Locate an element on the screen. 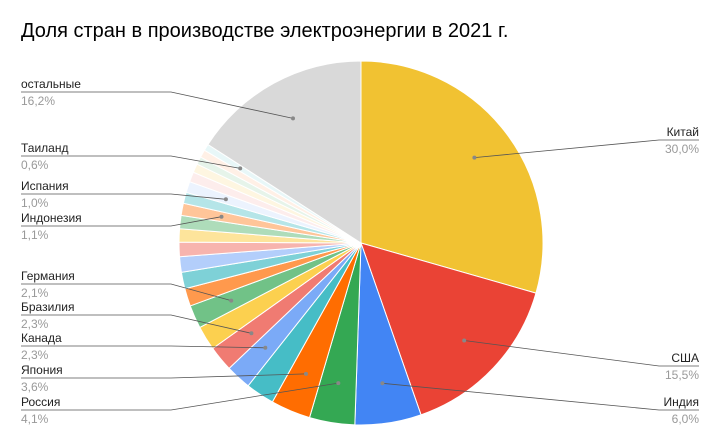  slice-percent-индия: 6,0% is located at coordinates (686, 419).